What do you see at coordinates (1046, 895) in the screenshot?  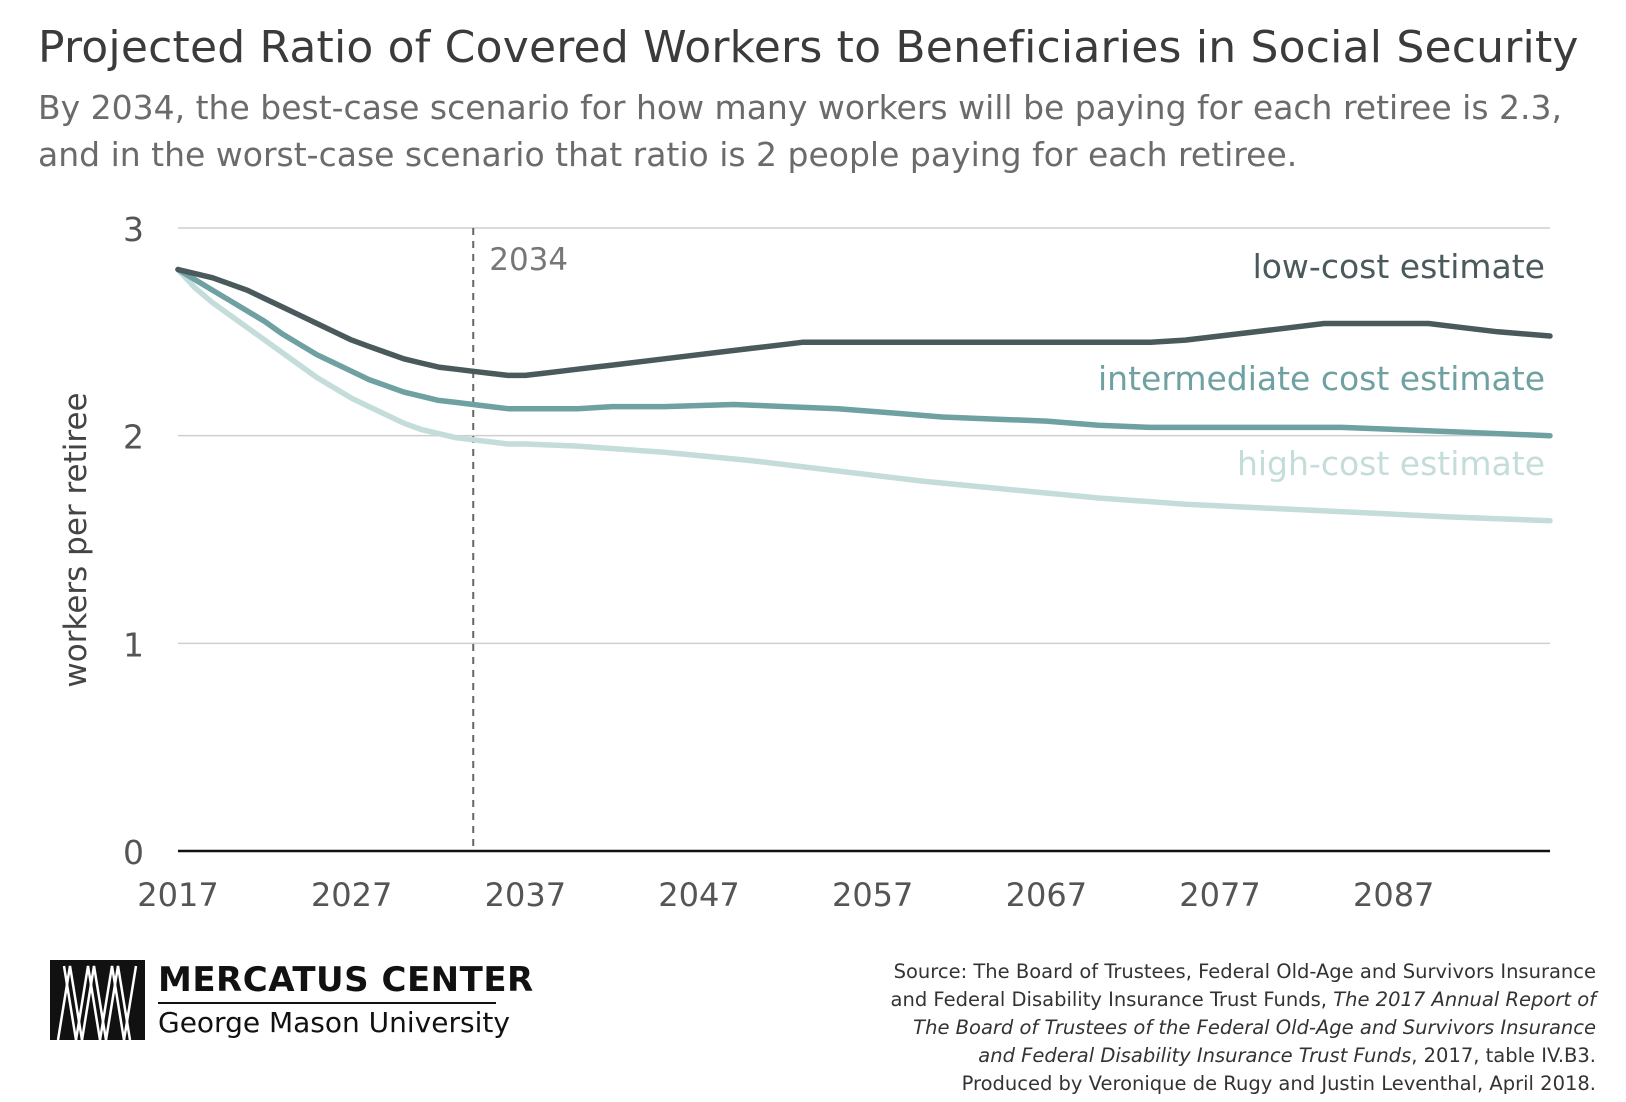 I see `x-tick-label: 2067` at bounding box center [1046, 895].